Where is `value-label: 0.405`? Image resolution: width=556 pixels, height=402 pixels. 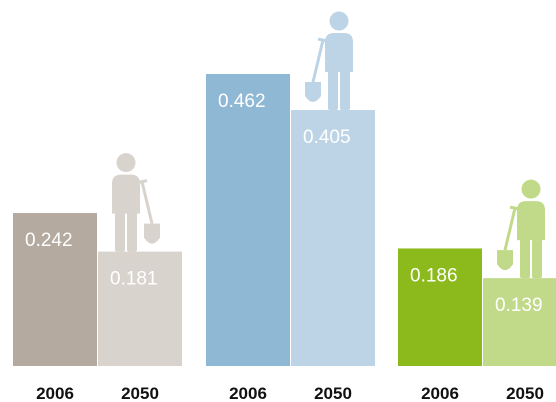 value-label: 0.405 is located at coordinates (327, 137).